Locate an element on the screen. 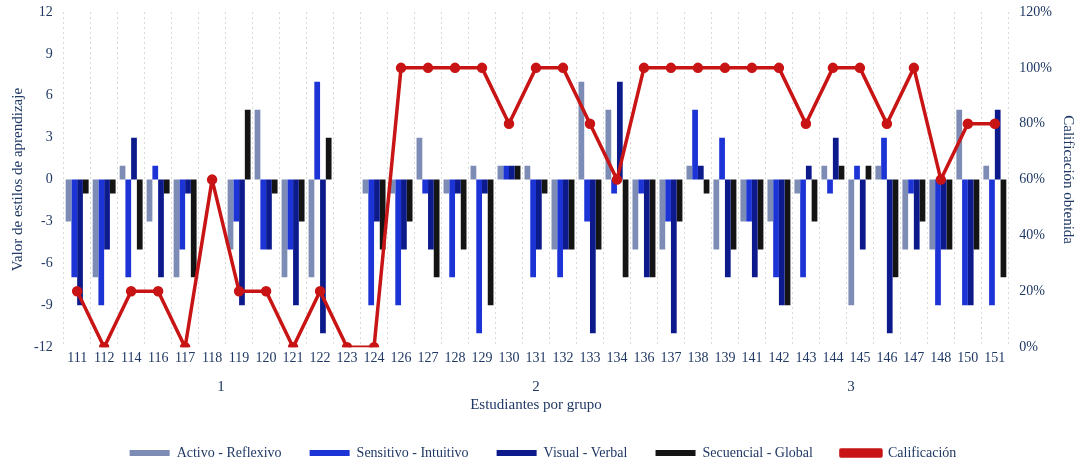  legend-label: Activo - Reflexivo is located at coordinates (229, 452).